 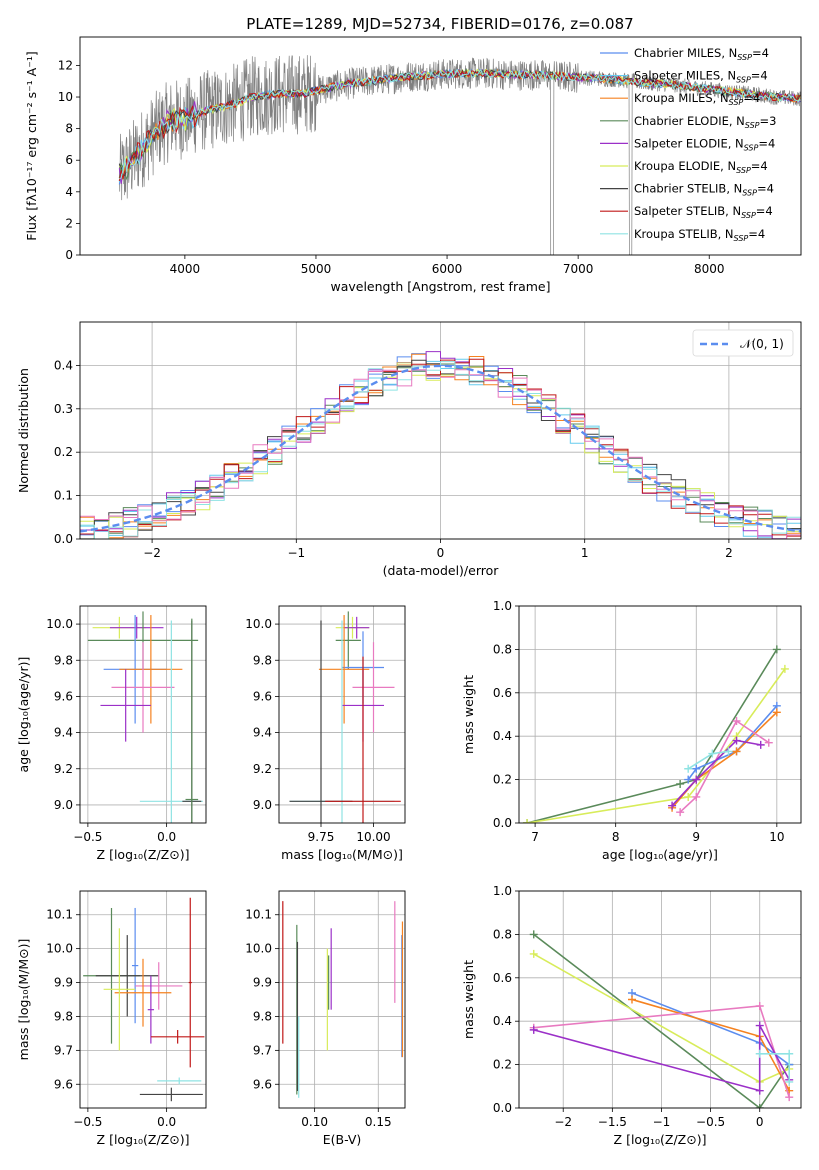 What do you see at coordinates (684, 234) in the screenshot?
I see `legend-label-main: Kroupa STELIB, N` at bounding box center [684, 234].